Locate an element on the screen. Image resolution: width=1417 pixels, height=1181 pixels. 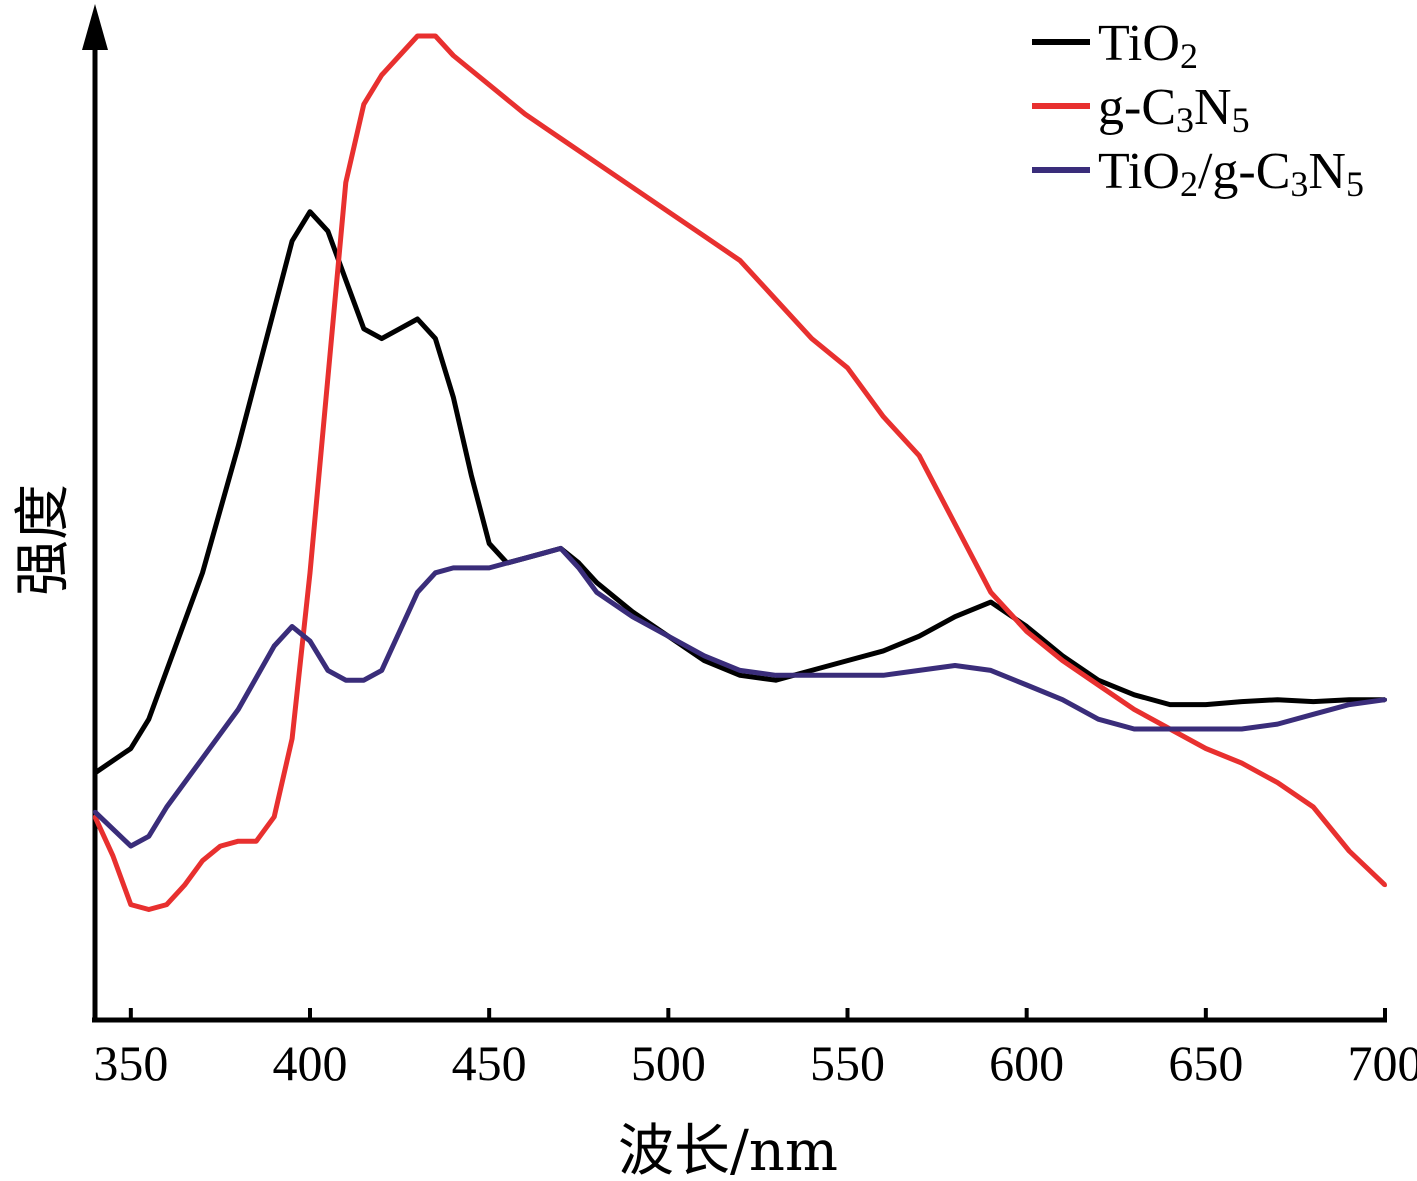
x-tick-label: 650 is located at coordinates (1205, 1063).